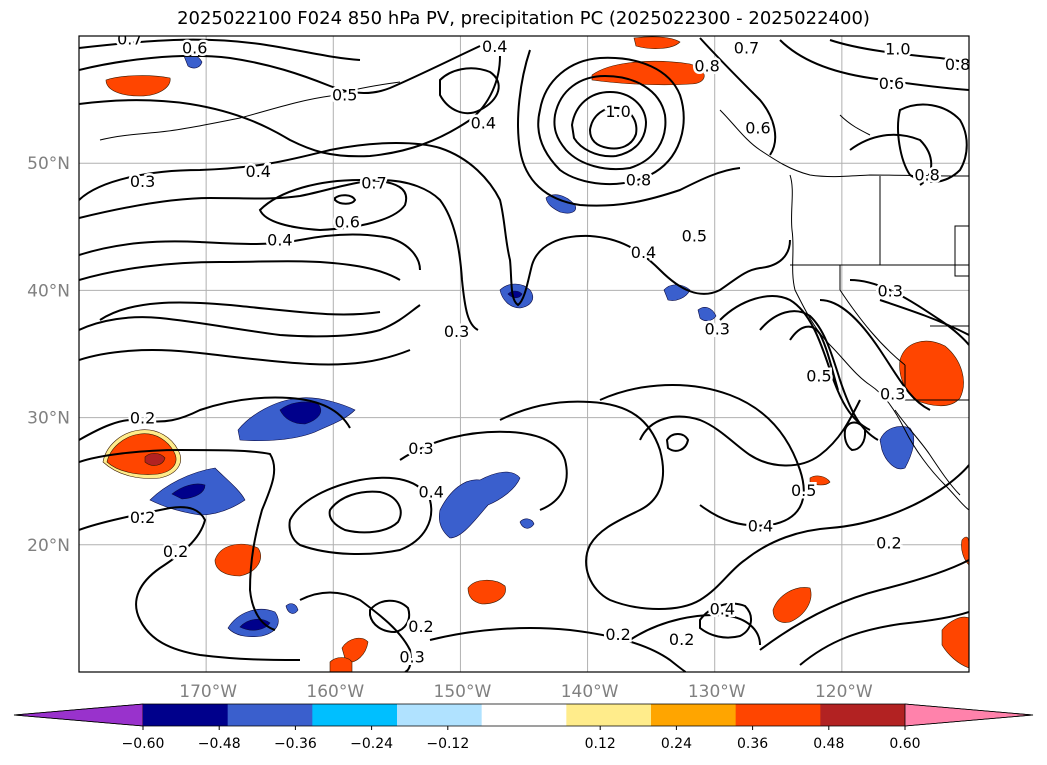 The image size is (1047, 765). I want to click on colorbar-tick-label: 0.48, so click(828, 744).